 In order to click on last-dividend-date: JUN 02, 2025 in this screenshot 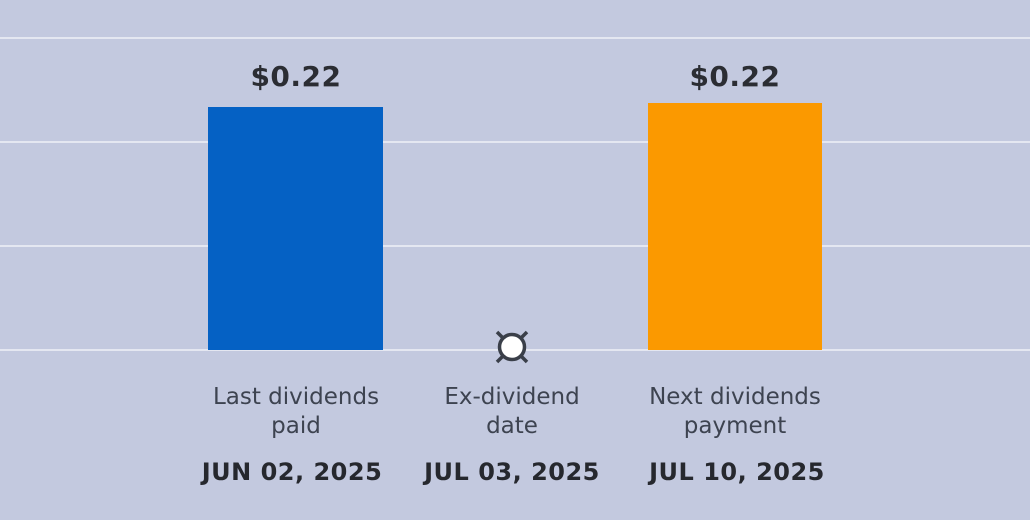, I will do `click(292, 472)`.